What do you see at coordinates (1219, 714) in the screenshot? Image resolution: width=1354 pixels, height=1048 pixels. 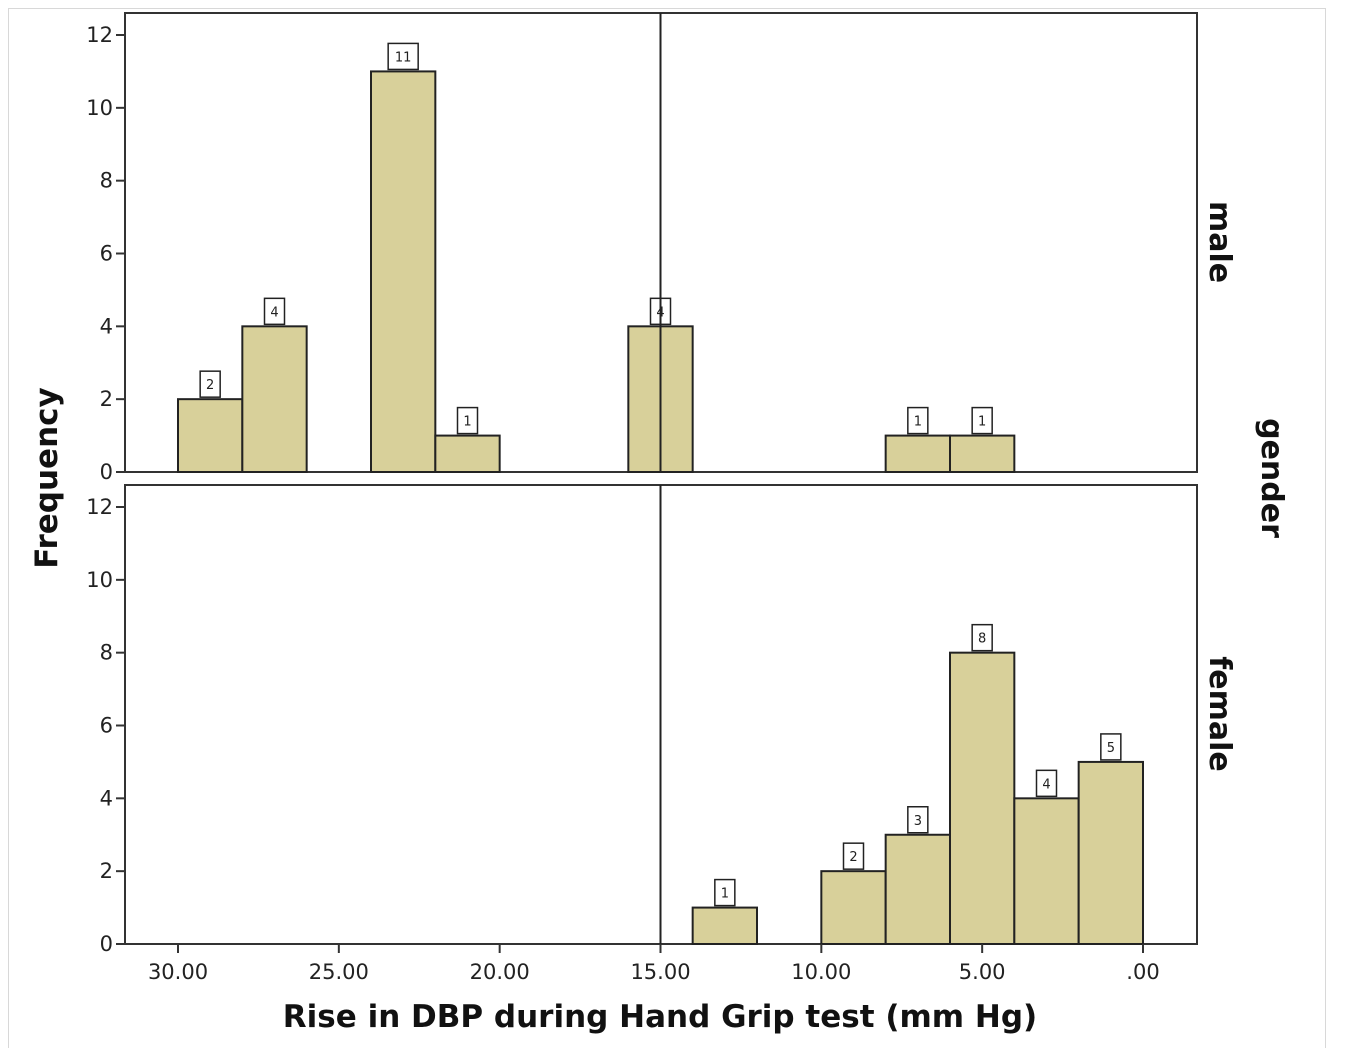 I see `facet-label-female: female` at bounding box center [1219, 714].